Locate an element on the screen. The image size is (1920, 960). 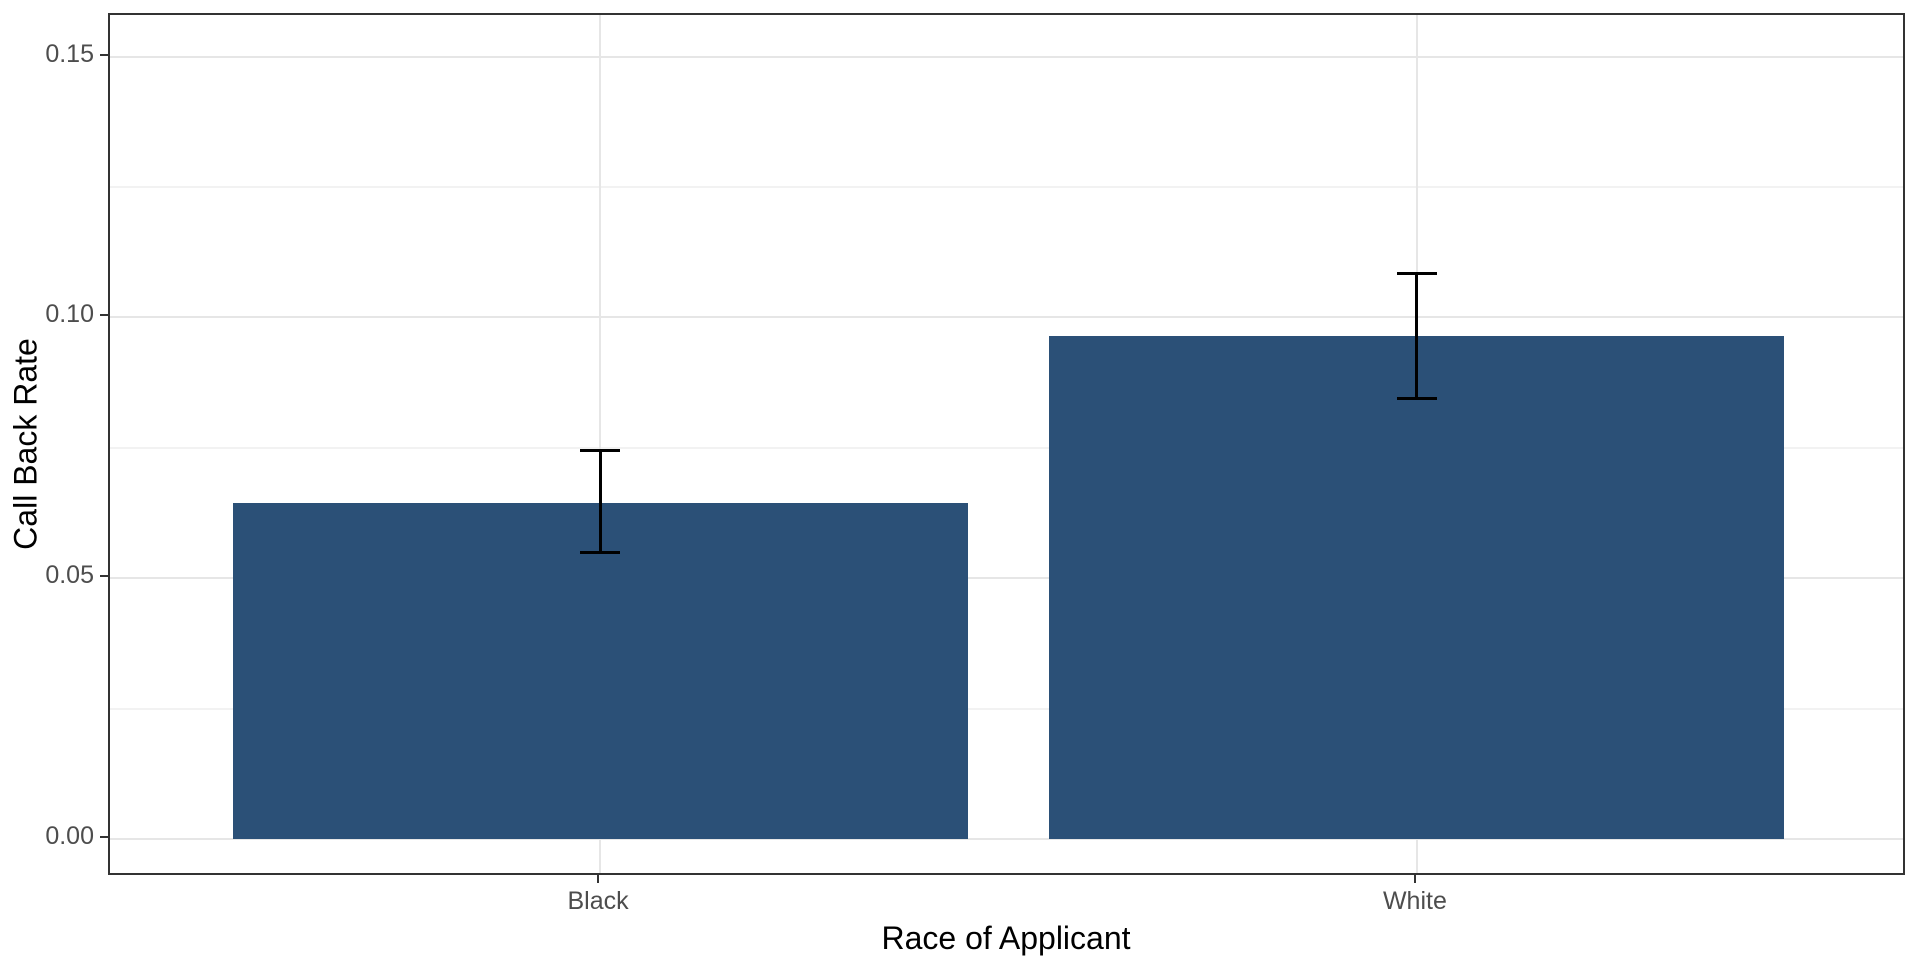
y-tick-label: 0.15 is located at coordinates (69, 53).